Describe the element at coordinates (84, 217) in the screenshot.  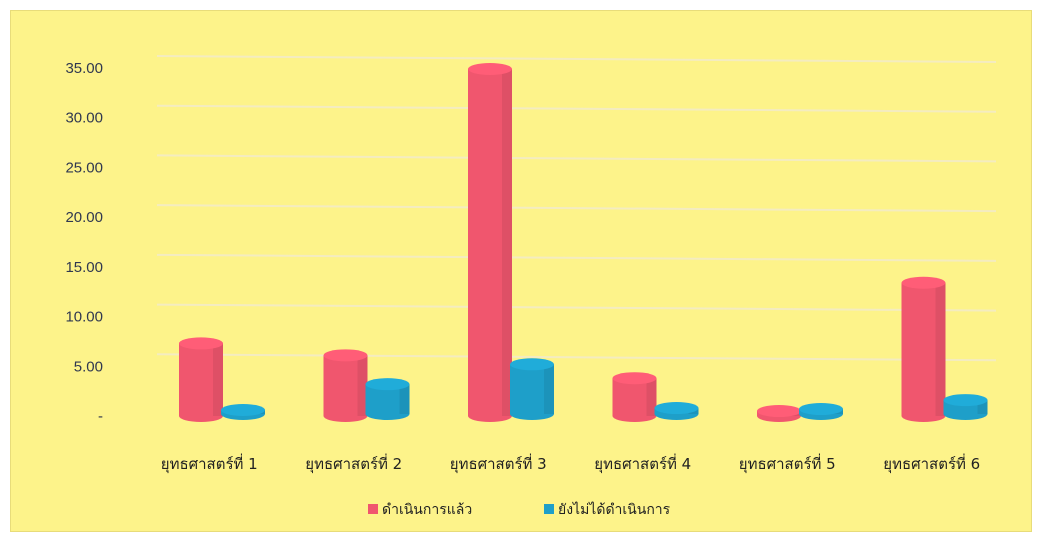
I see `y-tick-label: 20.00` at that location.